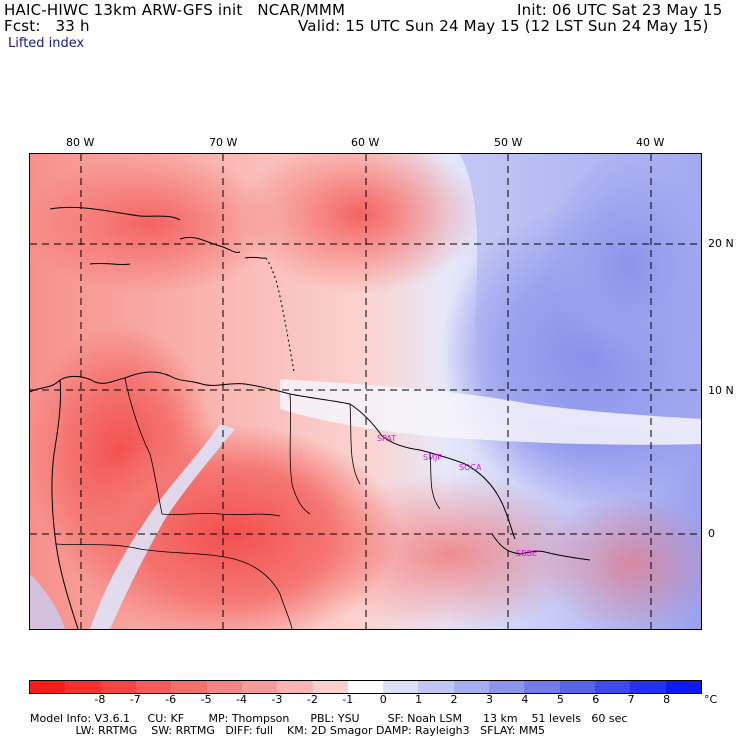  What do you see at coordinates (143, 446) in the screenshot?
I see `border-colombia-venezuela` at bounding box center [143, 446].